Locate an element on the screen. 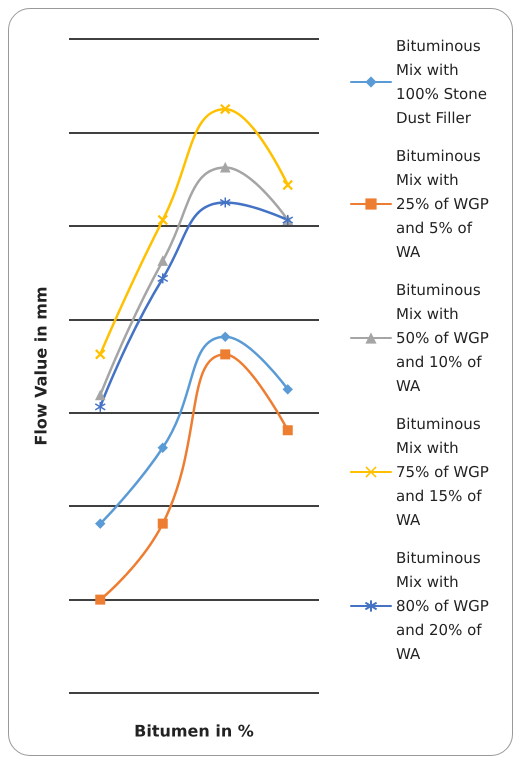 The width and height of the screenshot is (531, 774). legend-label: Bituminous Mix with 25% of WGP and 5% of WA is located at coordinates (445, 204).